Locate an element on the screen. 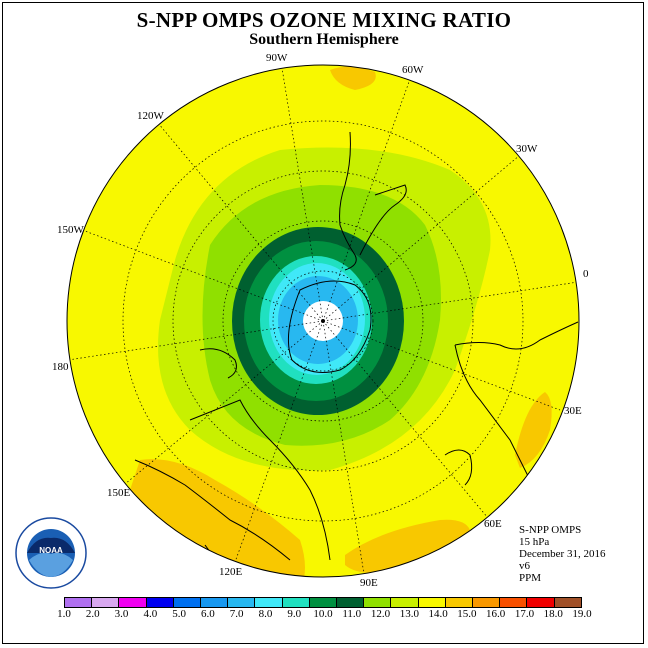  colorbar is located at coordinates (323, 602).